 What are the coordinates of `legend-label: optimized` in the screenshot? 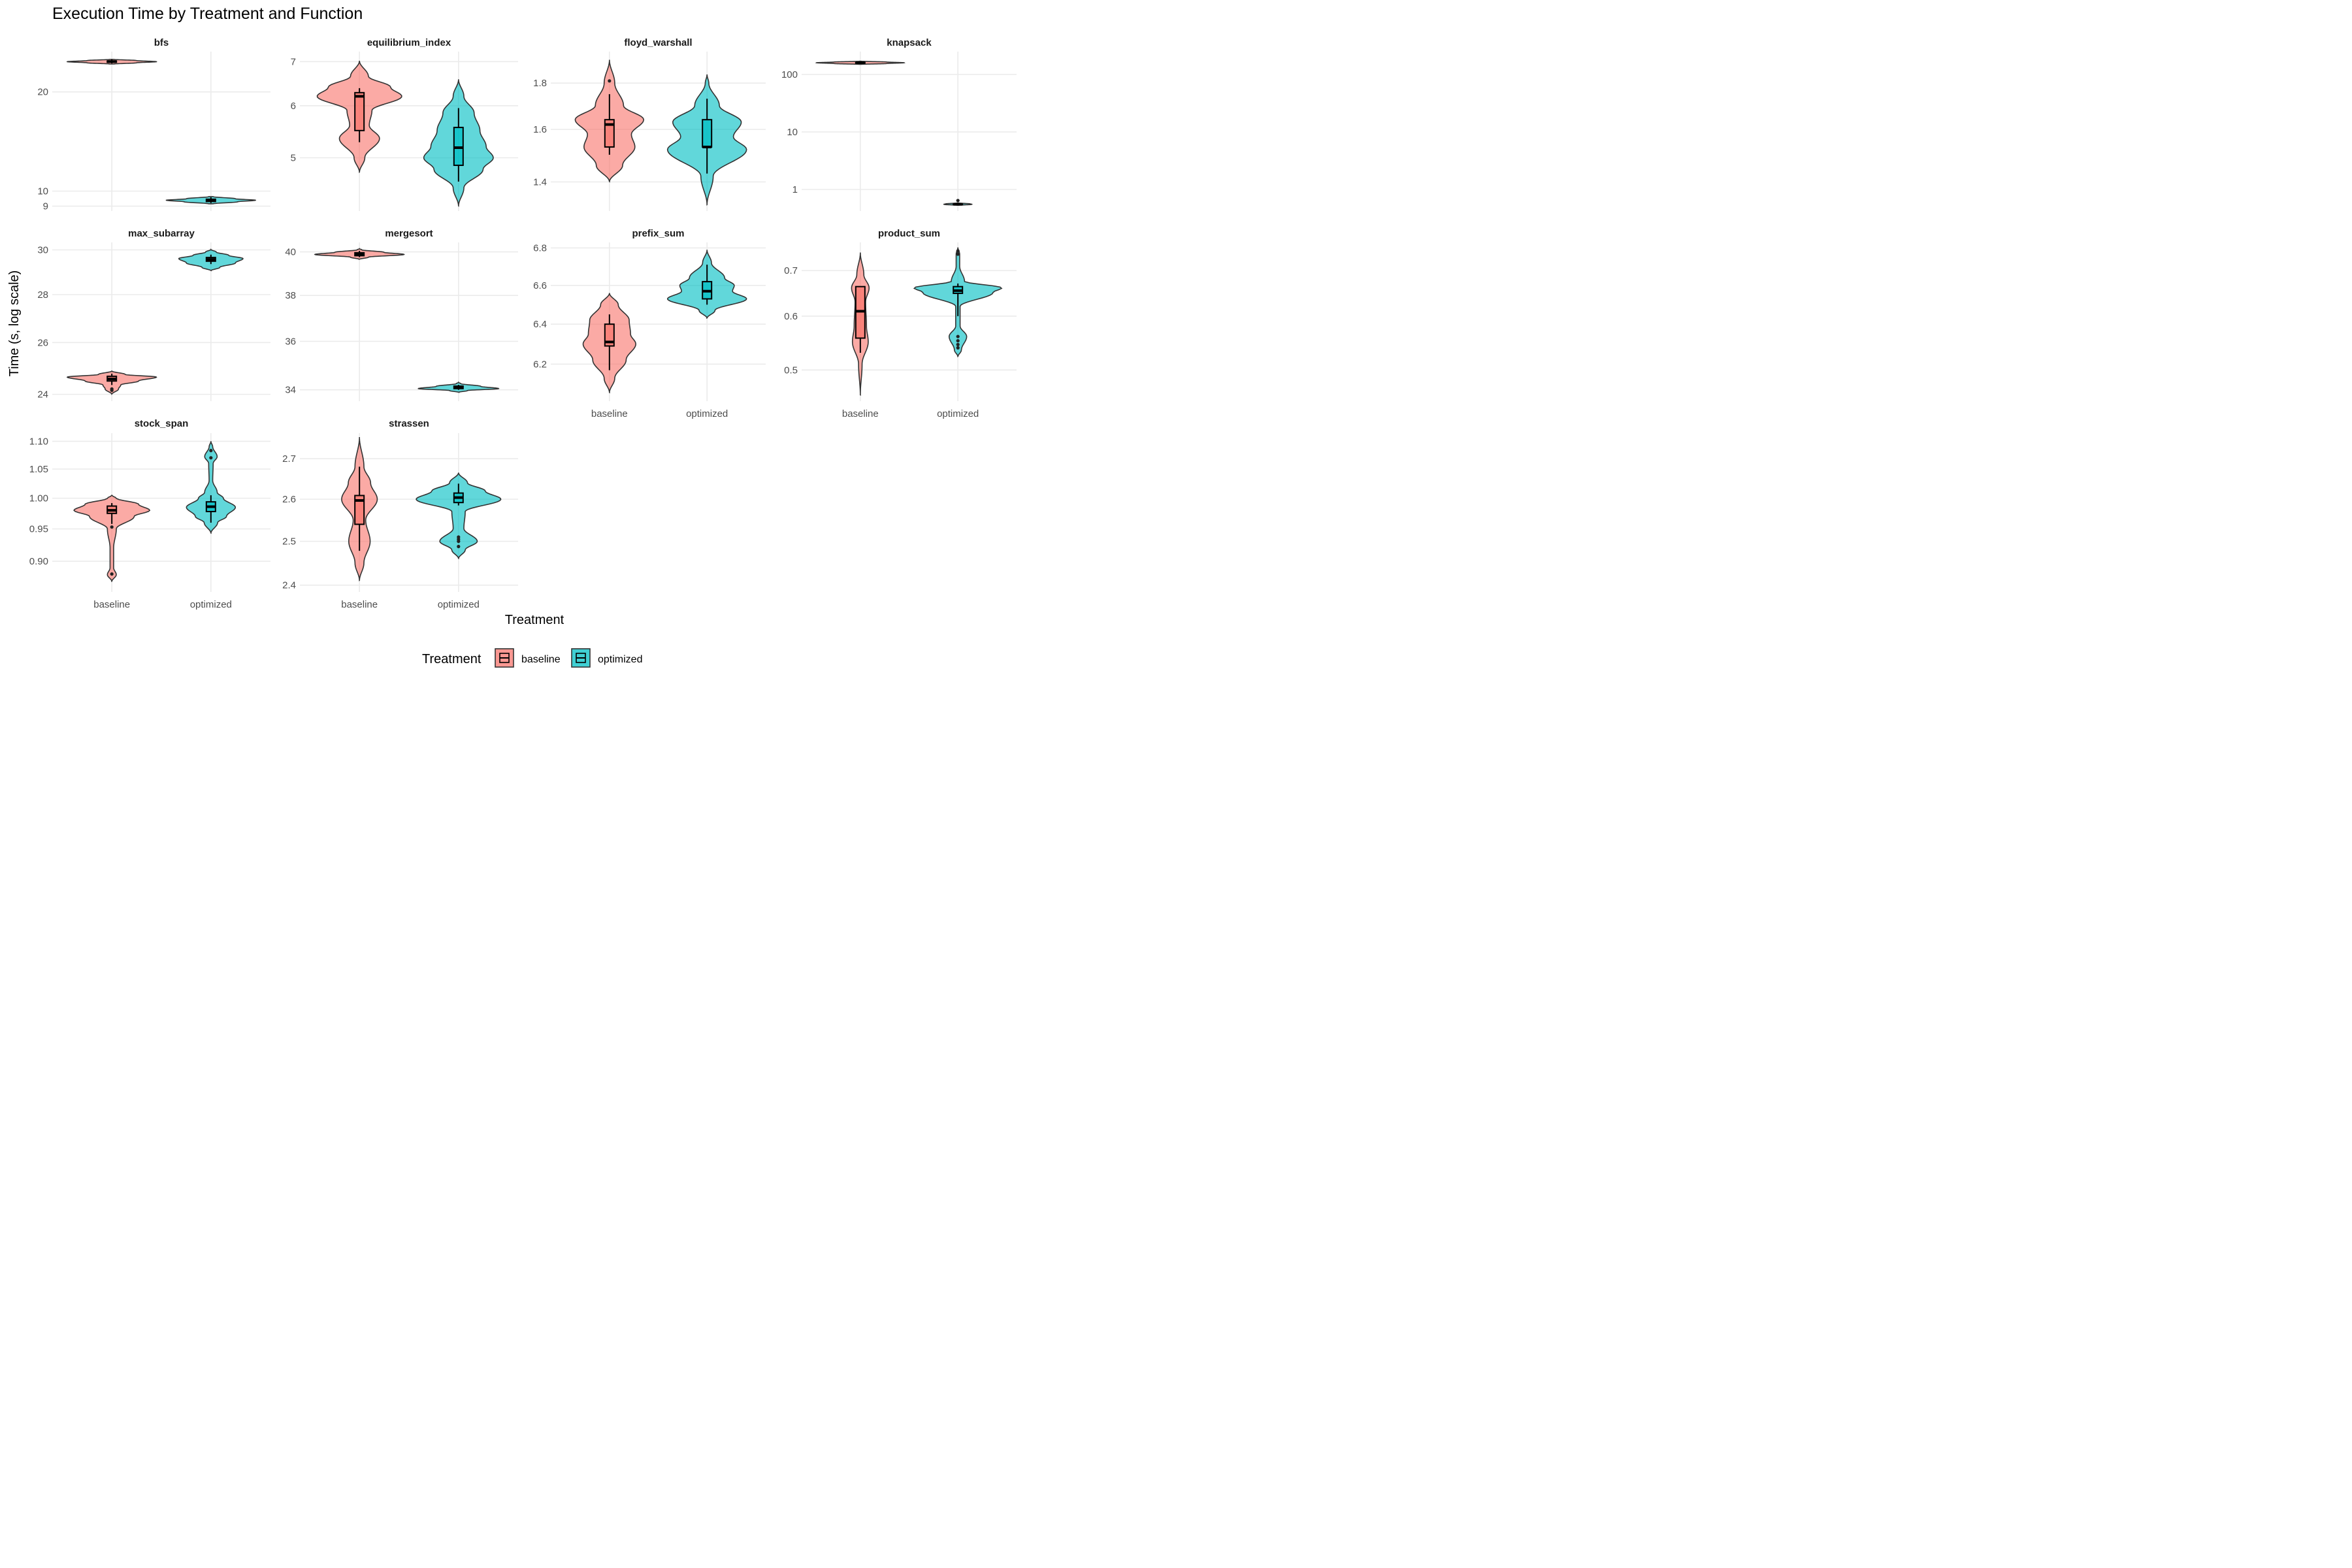 It's located at (620, 659).